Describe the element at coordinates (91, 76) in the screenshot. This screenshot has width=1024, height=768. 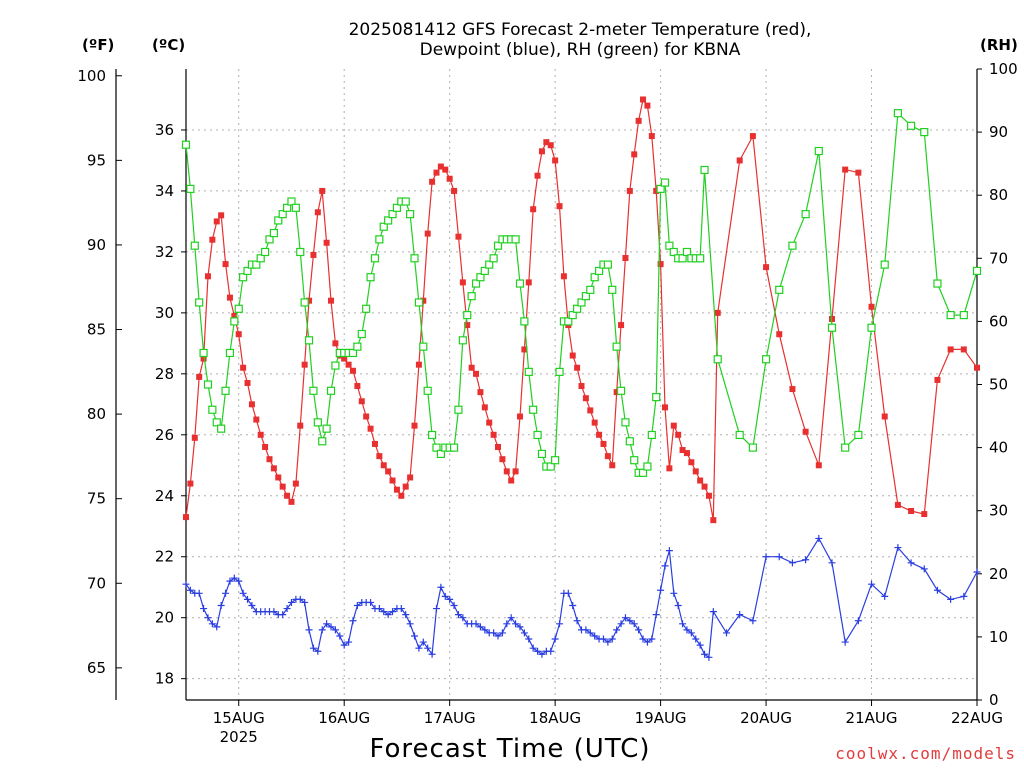
I see `fahrenheit-tick-label: 100` at that location.